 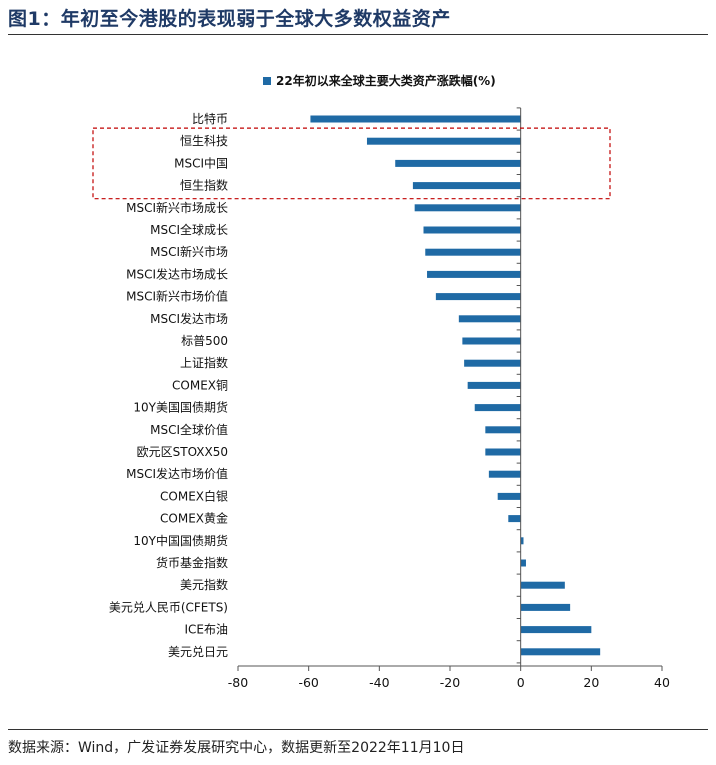 What do you see at coordinates (189, 318) in the screenshot?
I see `category-label: MSCI发达市场` at bounding box center [189, 318].